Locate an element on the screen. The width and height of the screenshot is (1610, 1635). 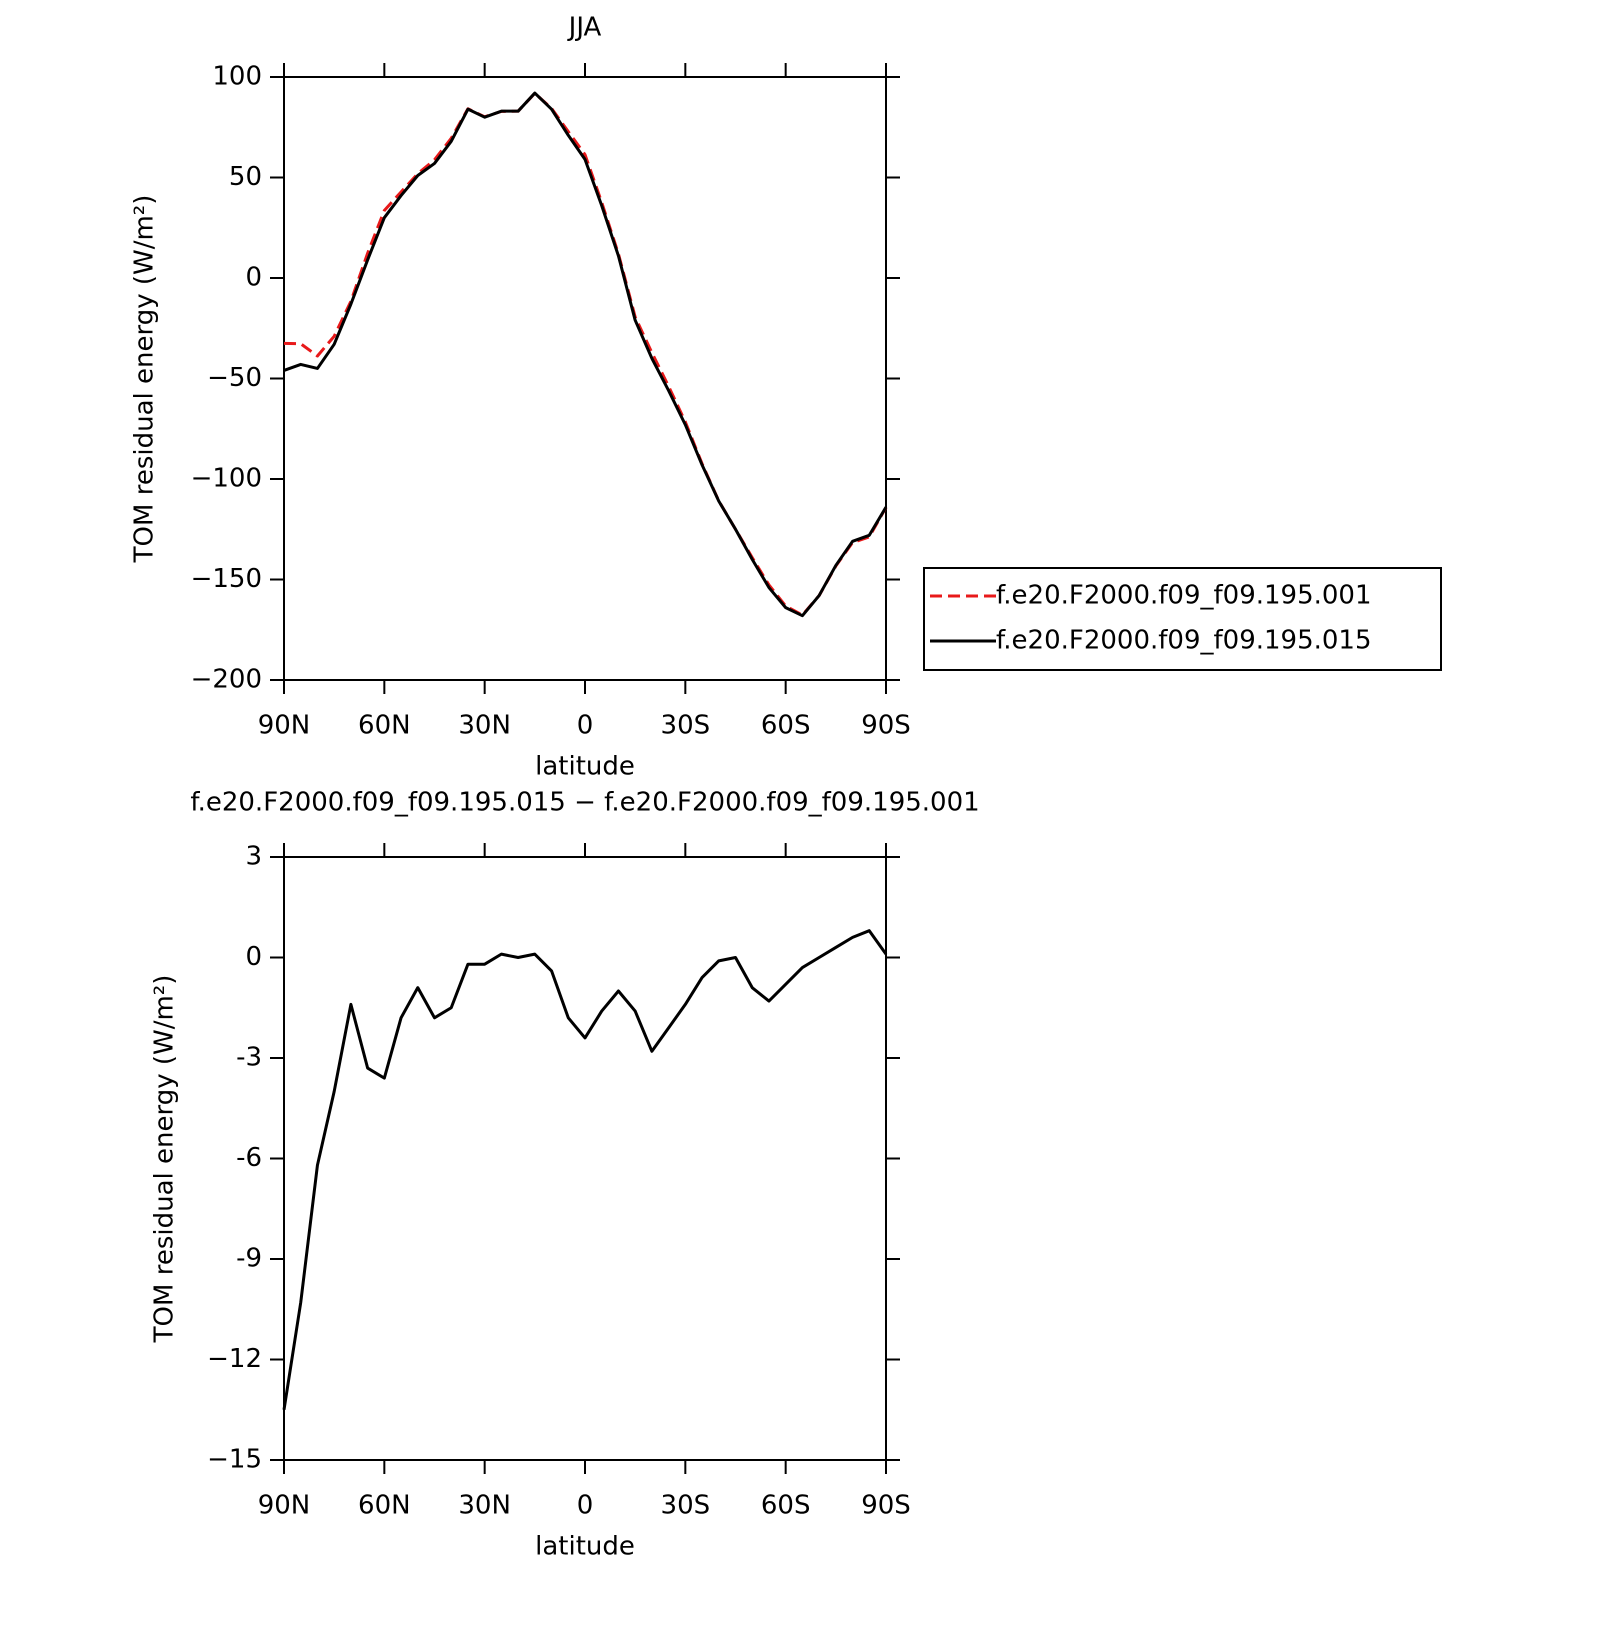
y-tick-label: −12 is located at coordinates (234, 1359).